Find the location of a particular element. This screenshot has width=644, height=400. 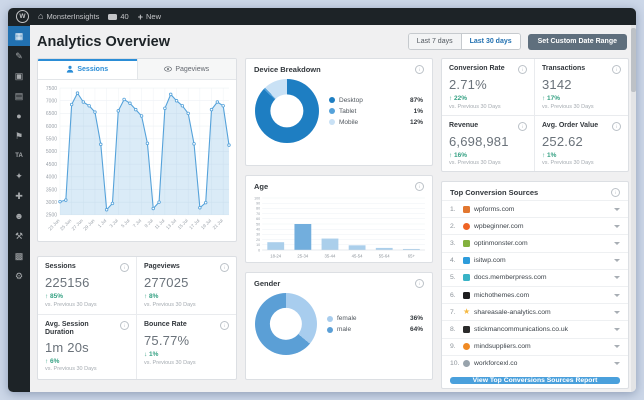

tab-sessions: Sessions is located at coordinates (87, 69).